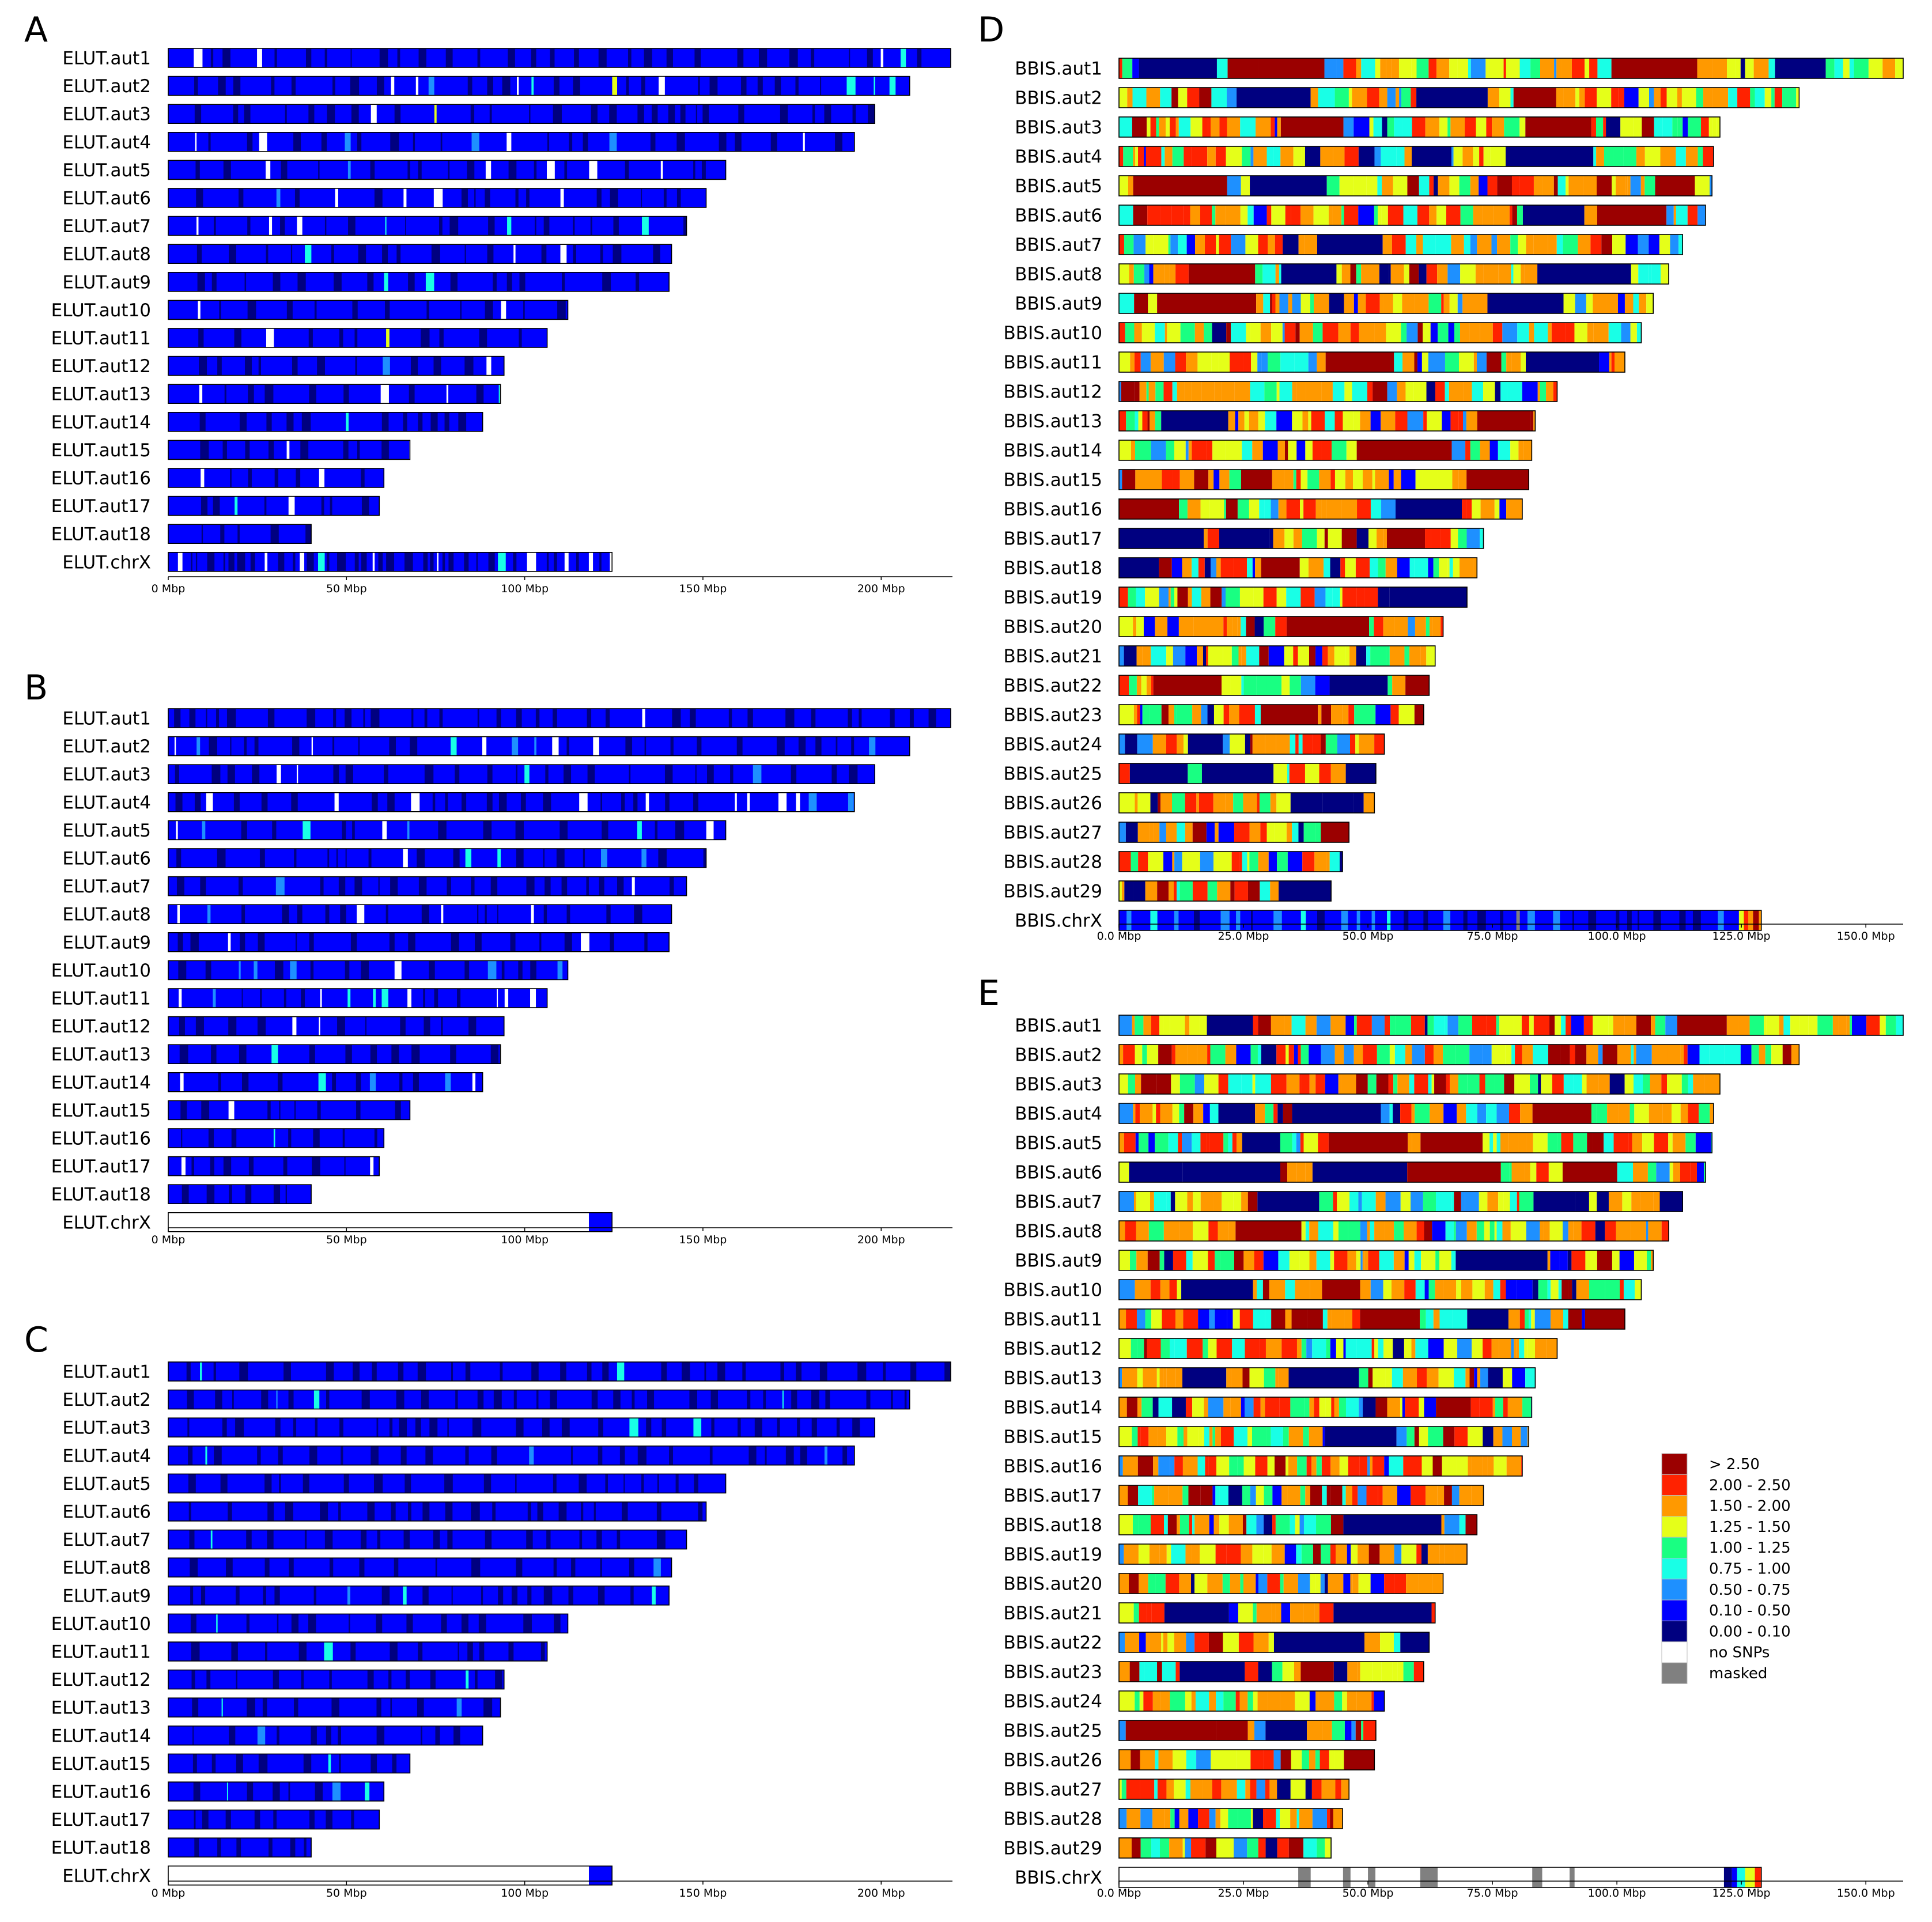 Image resolution: width=1932 pixels, height=1922 pixels. I want to click on chromosome-label: BBIS.aut13, so click(1053, 421).